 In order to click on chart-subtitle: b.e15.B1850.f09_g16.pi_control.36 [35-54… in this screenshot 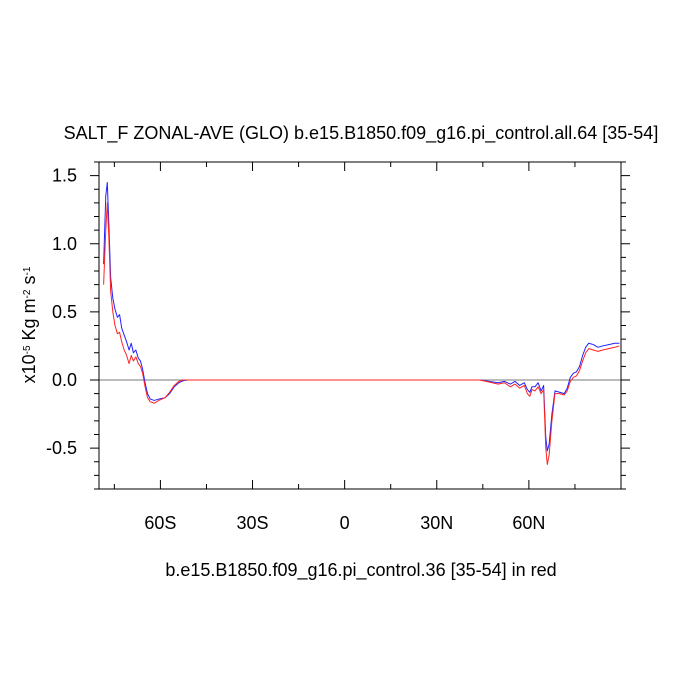, I will do `click(360, 570)`.